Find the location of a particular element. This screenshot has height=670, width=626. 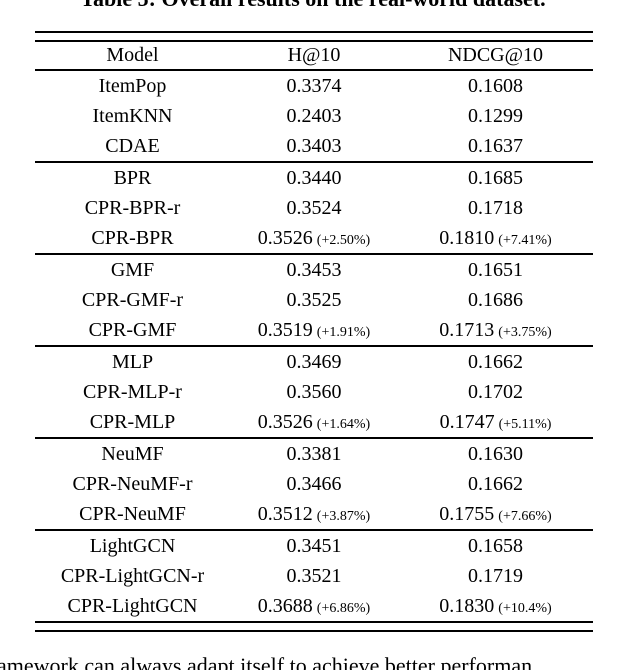

ndcg10-cell: 0.1299 is located at coordinates (495, 116).